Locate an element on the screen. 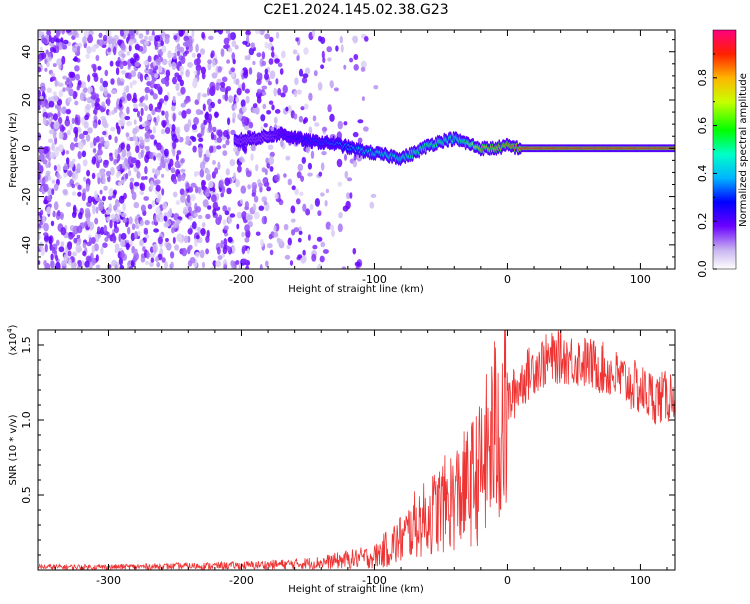  snr-xtick-label: 100 is located at coordinates (640, 580).